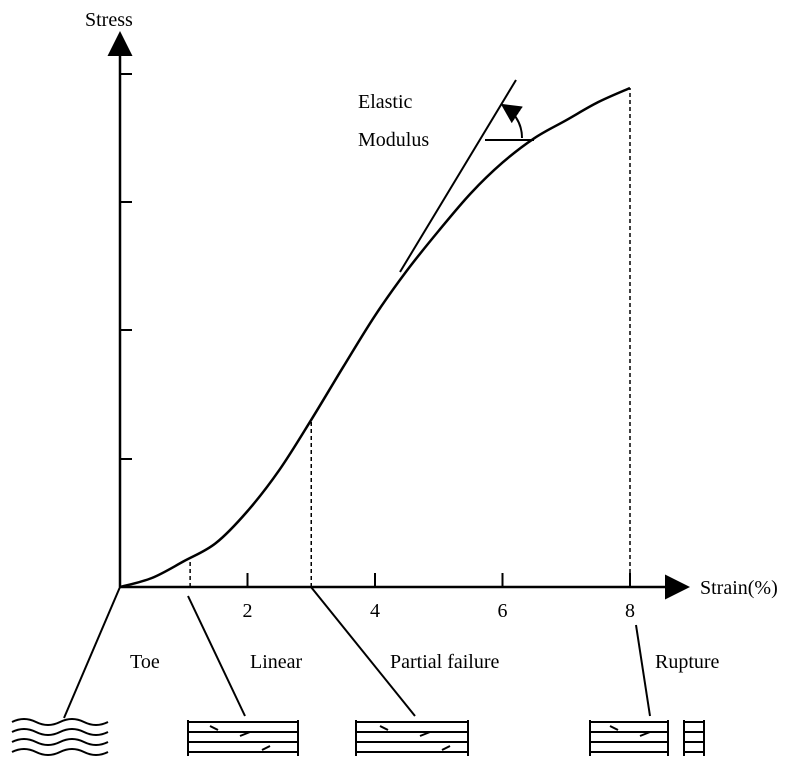 Image resolution: width=810 pixels, height=766 pixels. What do you see at coordinates (126, 266) in the screenshot?
I see `y-axis-ticks` at bounding box center [126, 266].